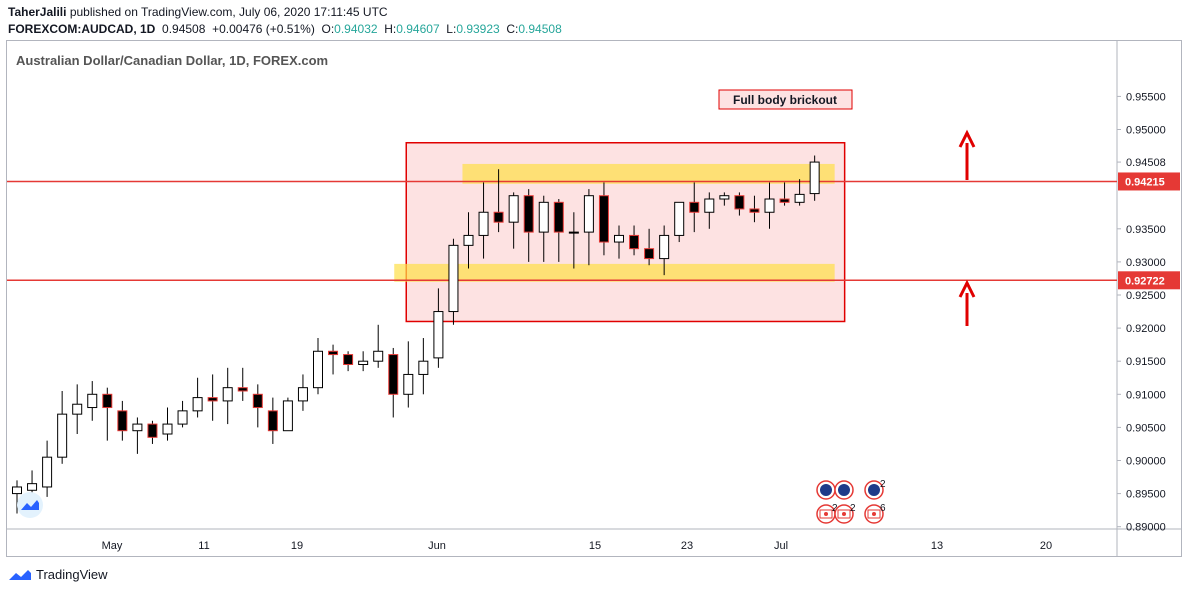 This screenshot has height=594, width=1188. I want to click on tradingview-watermark, so click(30, 505).